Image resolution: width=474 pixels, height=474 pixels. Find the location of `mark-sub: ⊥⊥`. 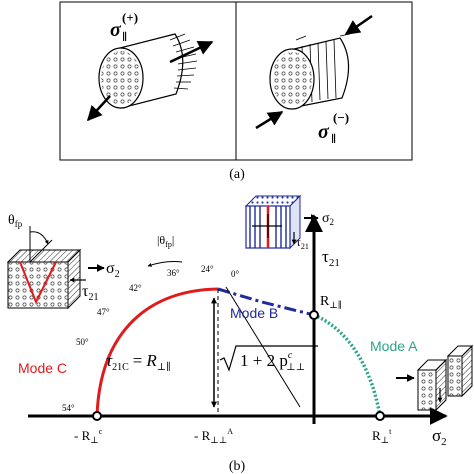

mark-sub: ⊥⊥ is located at coordinates (218, 440).